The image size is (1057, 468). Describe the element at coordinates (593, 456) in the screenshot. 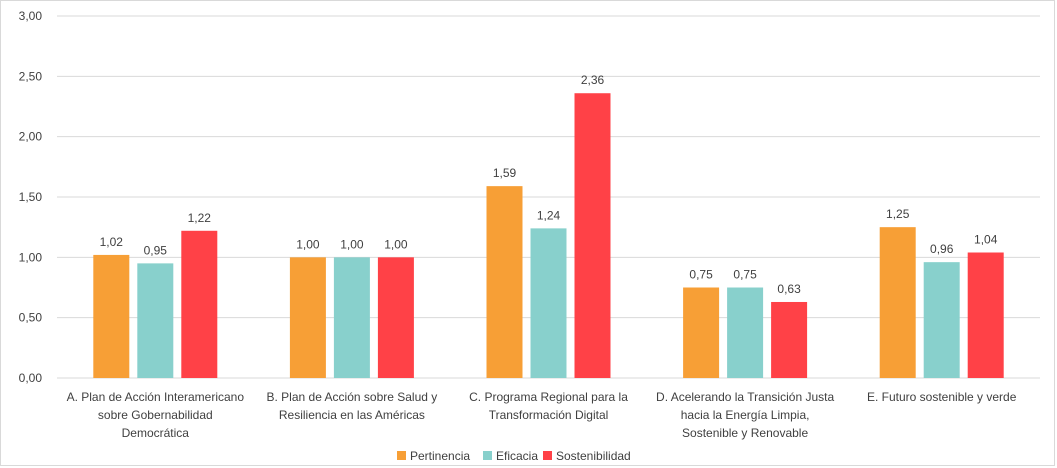

I see `legend-label: Sostenibilidad` at that location.